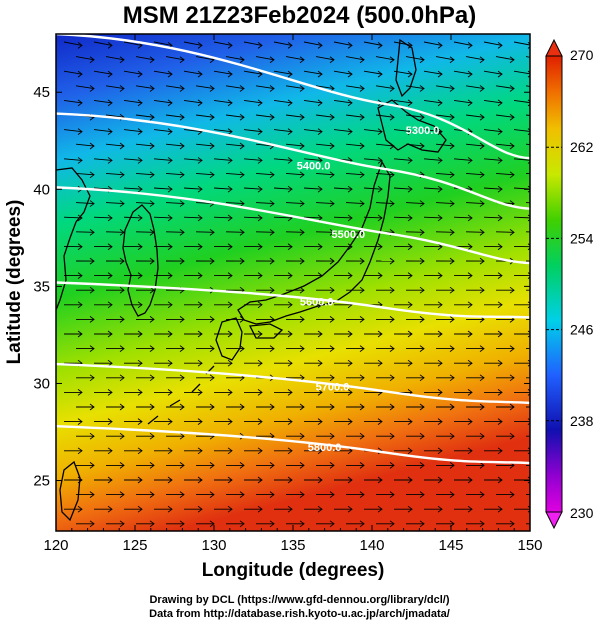  I want to click on colorbar-tick-label: 238, so click(582, 421).